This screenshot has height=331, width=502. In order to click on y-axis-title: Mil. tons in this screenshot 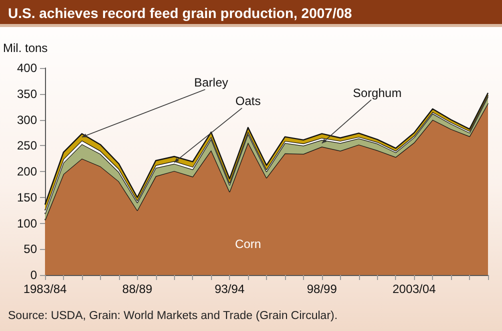, I will do `click(25, 48)`.